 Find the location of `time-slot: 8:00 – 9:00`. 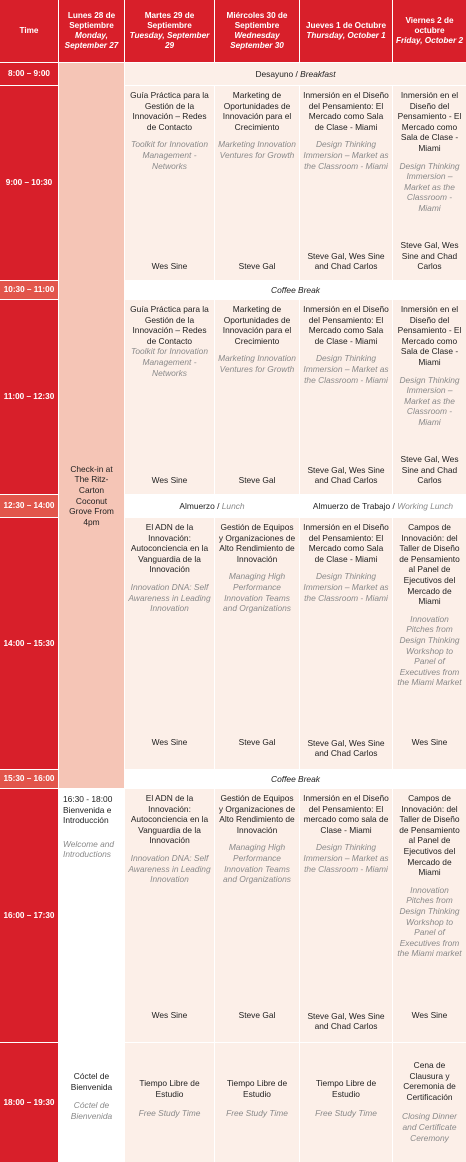

time-slot: 8:00 – 9:00 is located at coordinates (29, 74).